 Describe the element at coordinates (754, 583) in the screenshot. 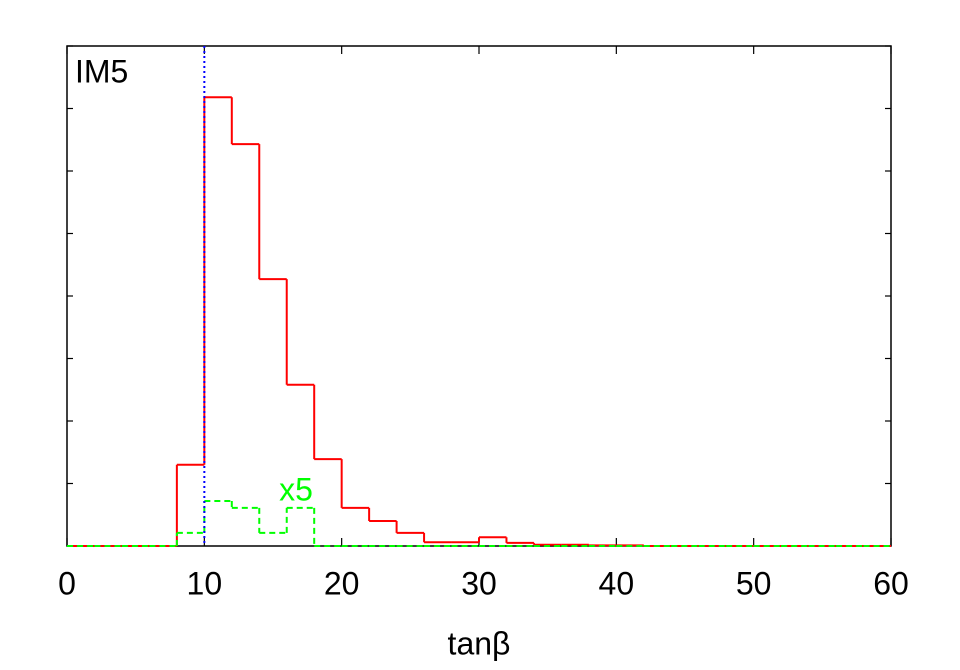

I see `x-tick-label: 50` at that location.